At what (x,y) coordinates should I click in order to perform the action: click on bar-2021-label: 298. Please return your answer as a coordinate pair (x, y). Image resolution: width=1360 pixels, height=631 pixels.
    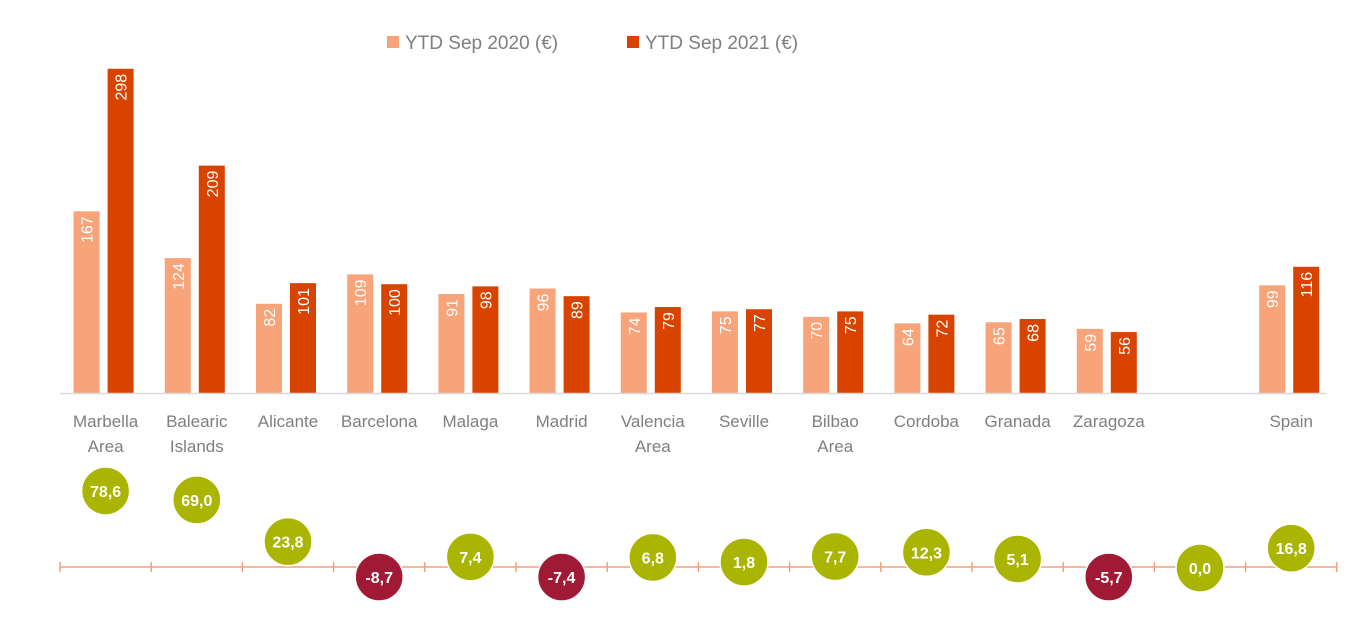
    Looking at the image, I should click on (122, 87).